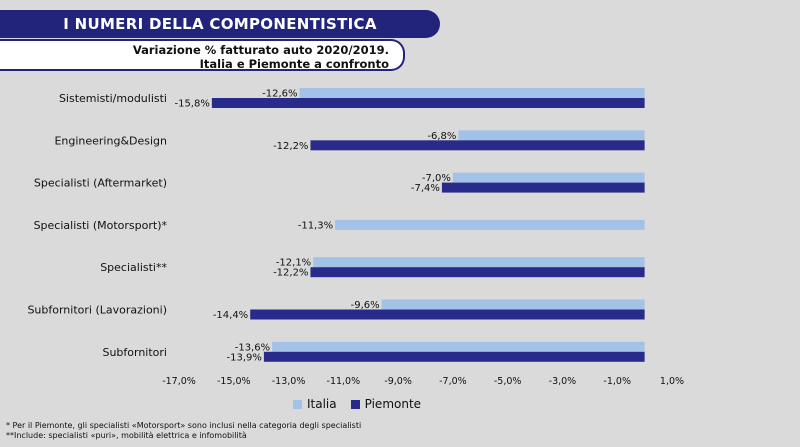  I want to click on category-label: Sistemisti/modulisti, so click(113, 98).